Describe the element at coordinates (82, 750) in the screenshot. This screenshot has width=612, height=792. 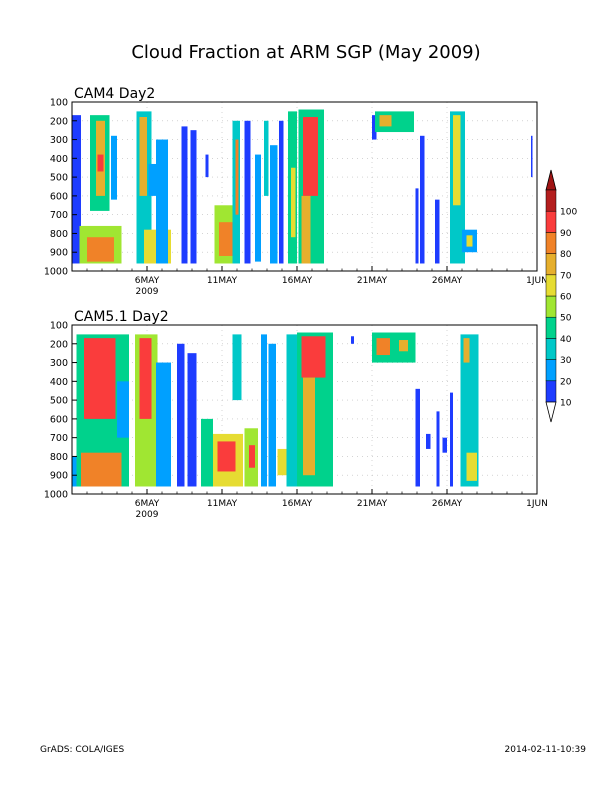
I see `footer-left: GrADS: COLA/IGES` at that location.